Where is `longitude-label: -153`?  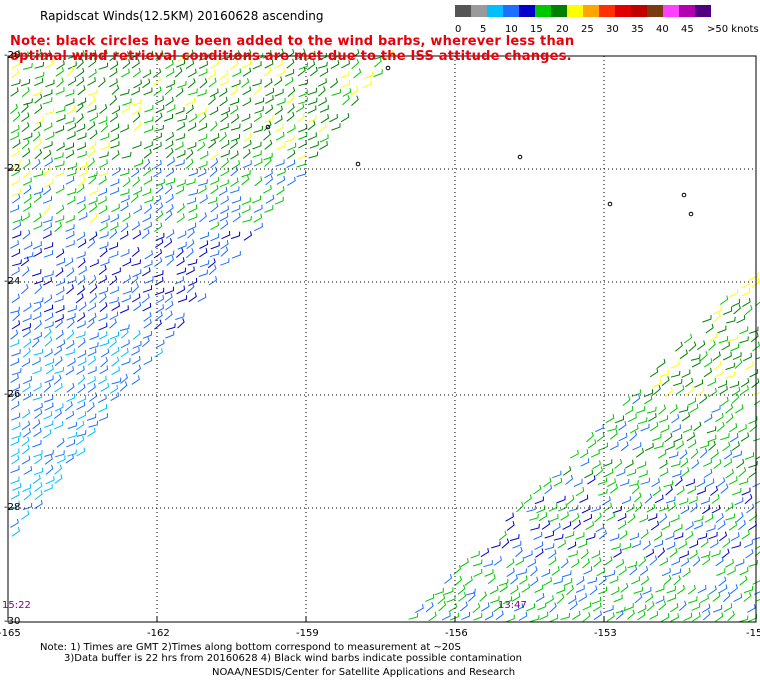 longitude-label: -153 is located at coordinates (605, 633).